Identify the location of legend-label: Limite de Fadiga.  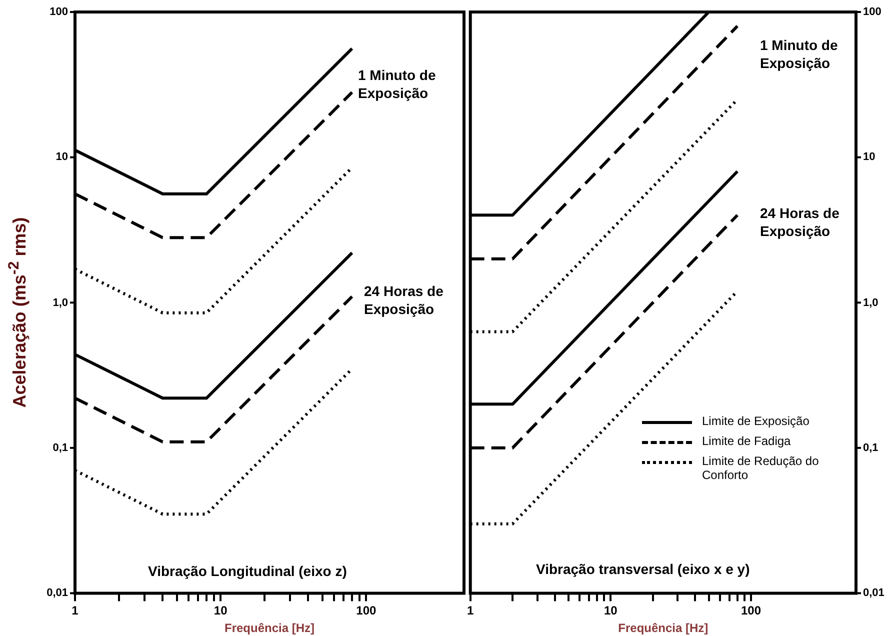
(747, 441).